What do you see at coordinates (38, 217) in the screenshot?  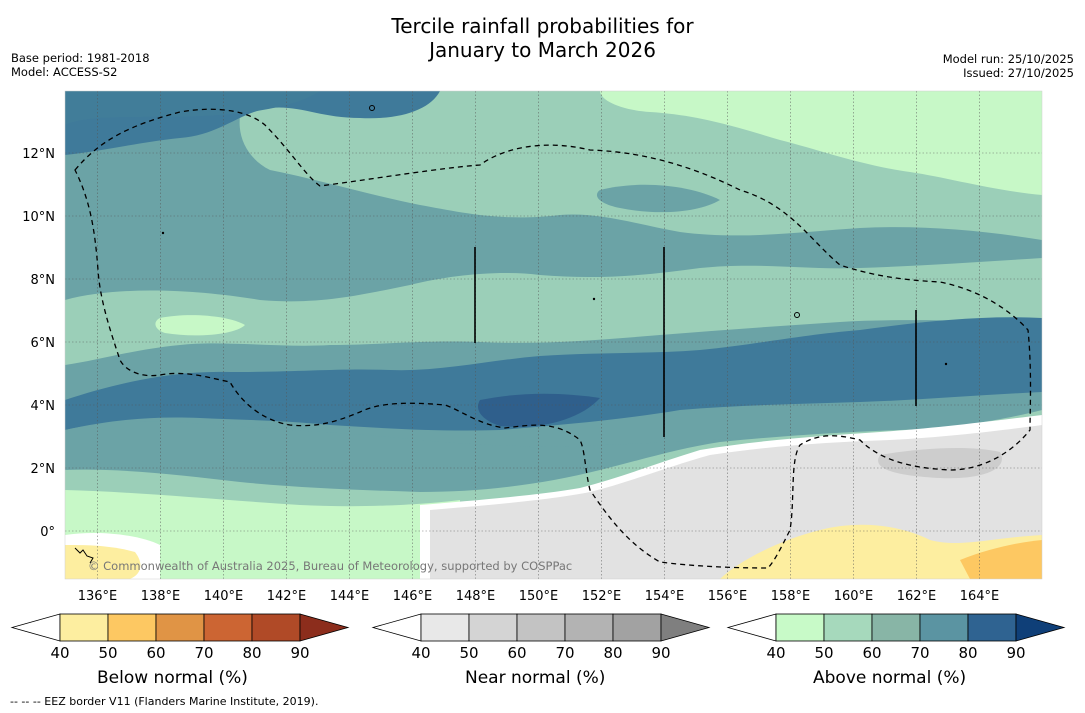 I see `lat-label: 10°N` at bounding box center [38, 217].